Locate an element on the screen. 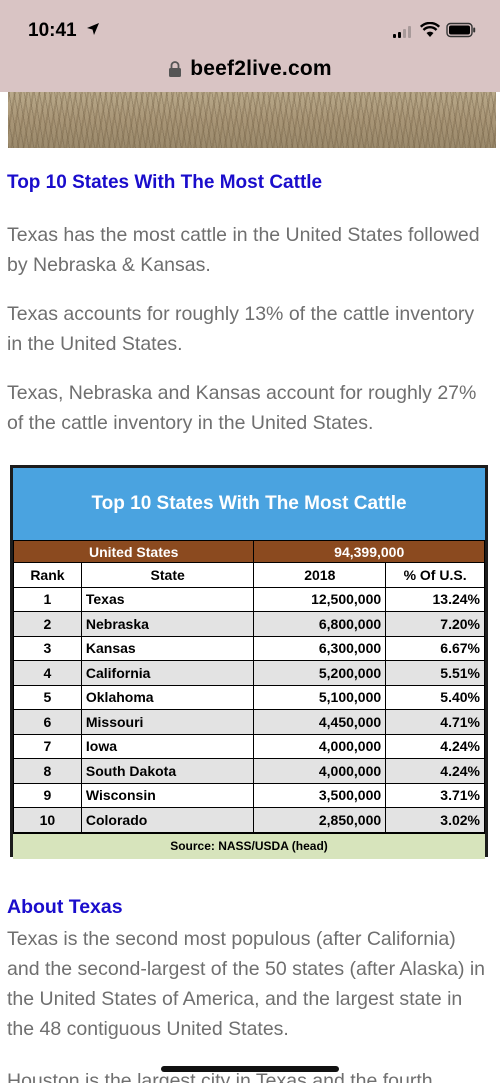  address-bar: beef2live.com is located at coordinates (250, 69).